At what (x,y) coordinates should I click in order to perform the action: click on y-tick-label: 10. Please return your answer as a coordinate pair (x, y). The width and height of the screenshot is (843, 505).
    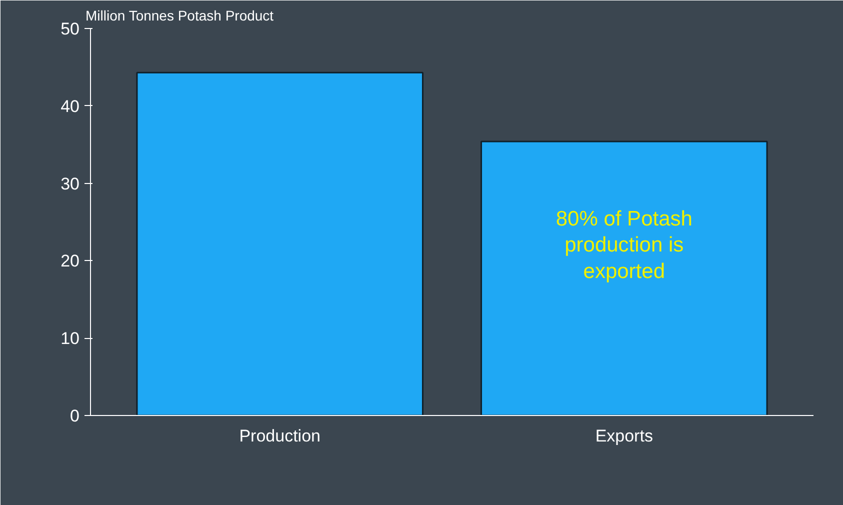
    Looking at the image, I should click on (70, 338).